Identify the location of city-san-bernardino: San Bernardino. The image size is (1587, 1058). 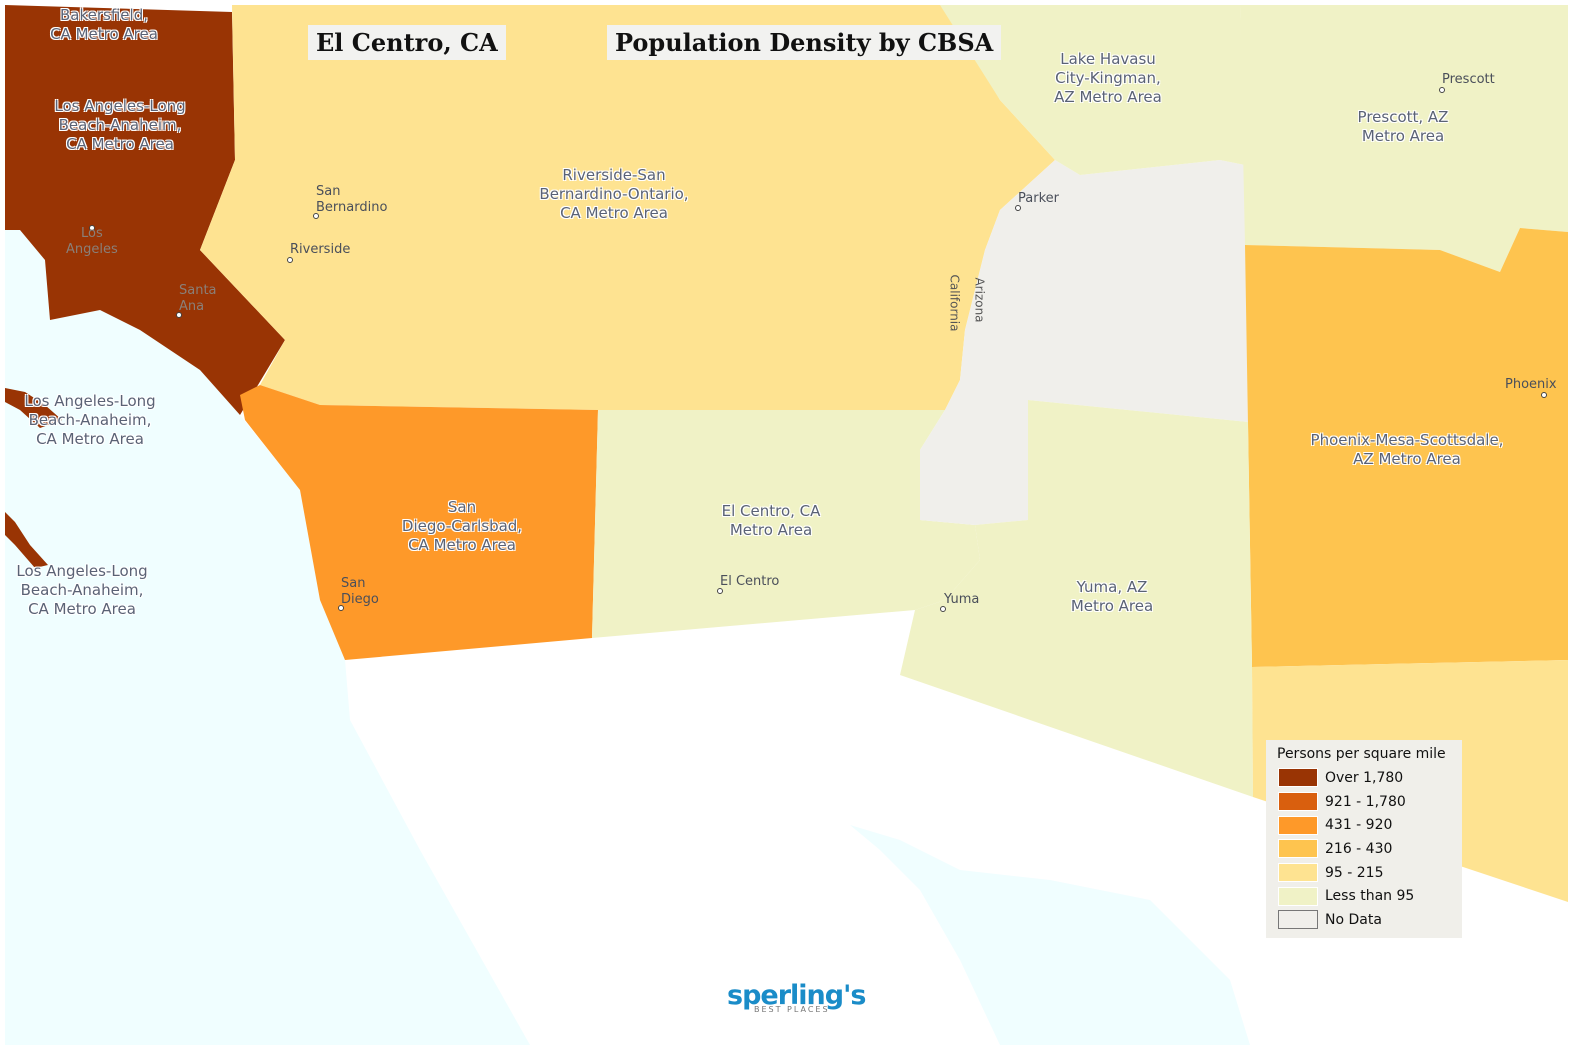
(352, 199).